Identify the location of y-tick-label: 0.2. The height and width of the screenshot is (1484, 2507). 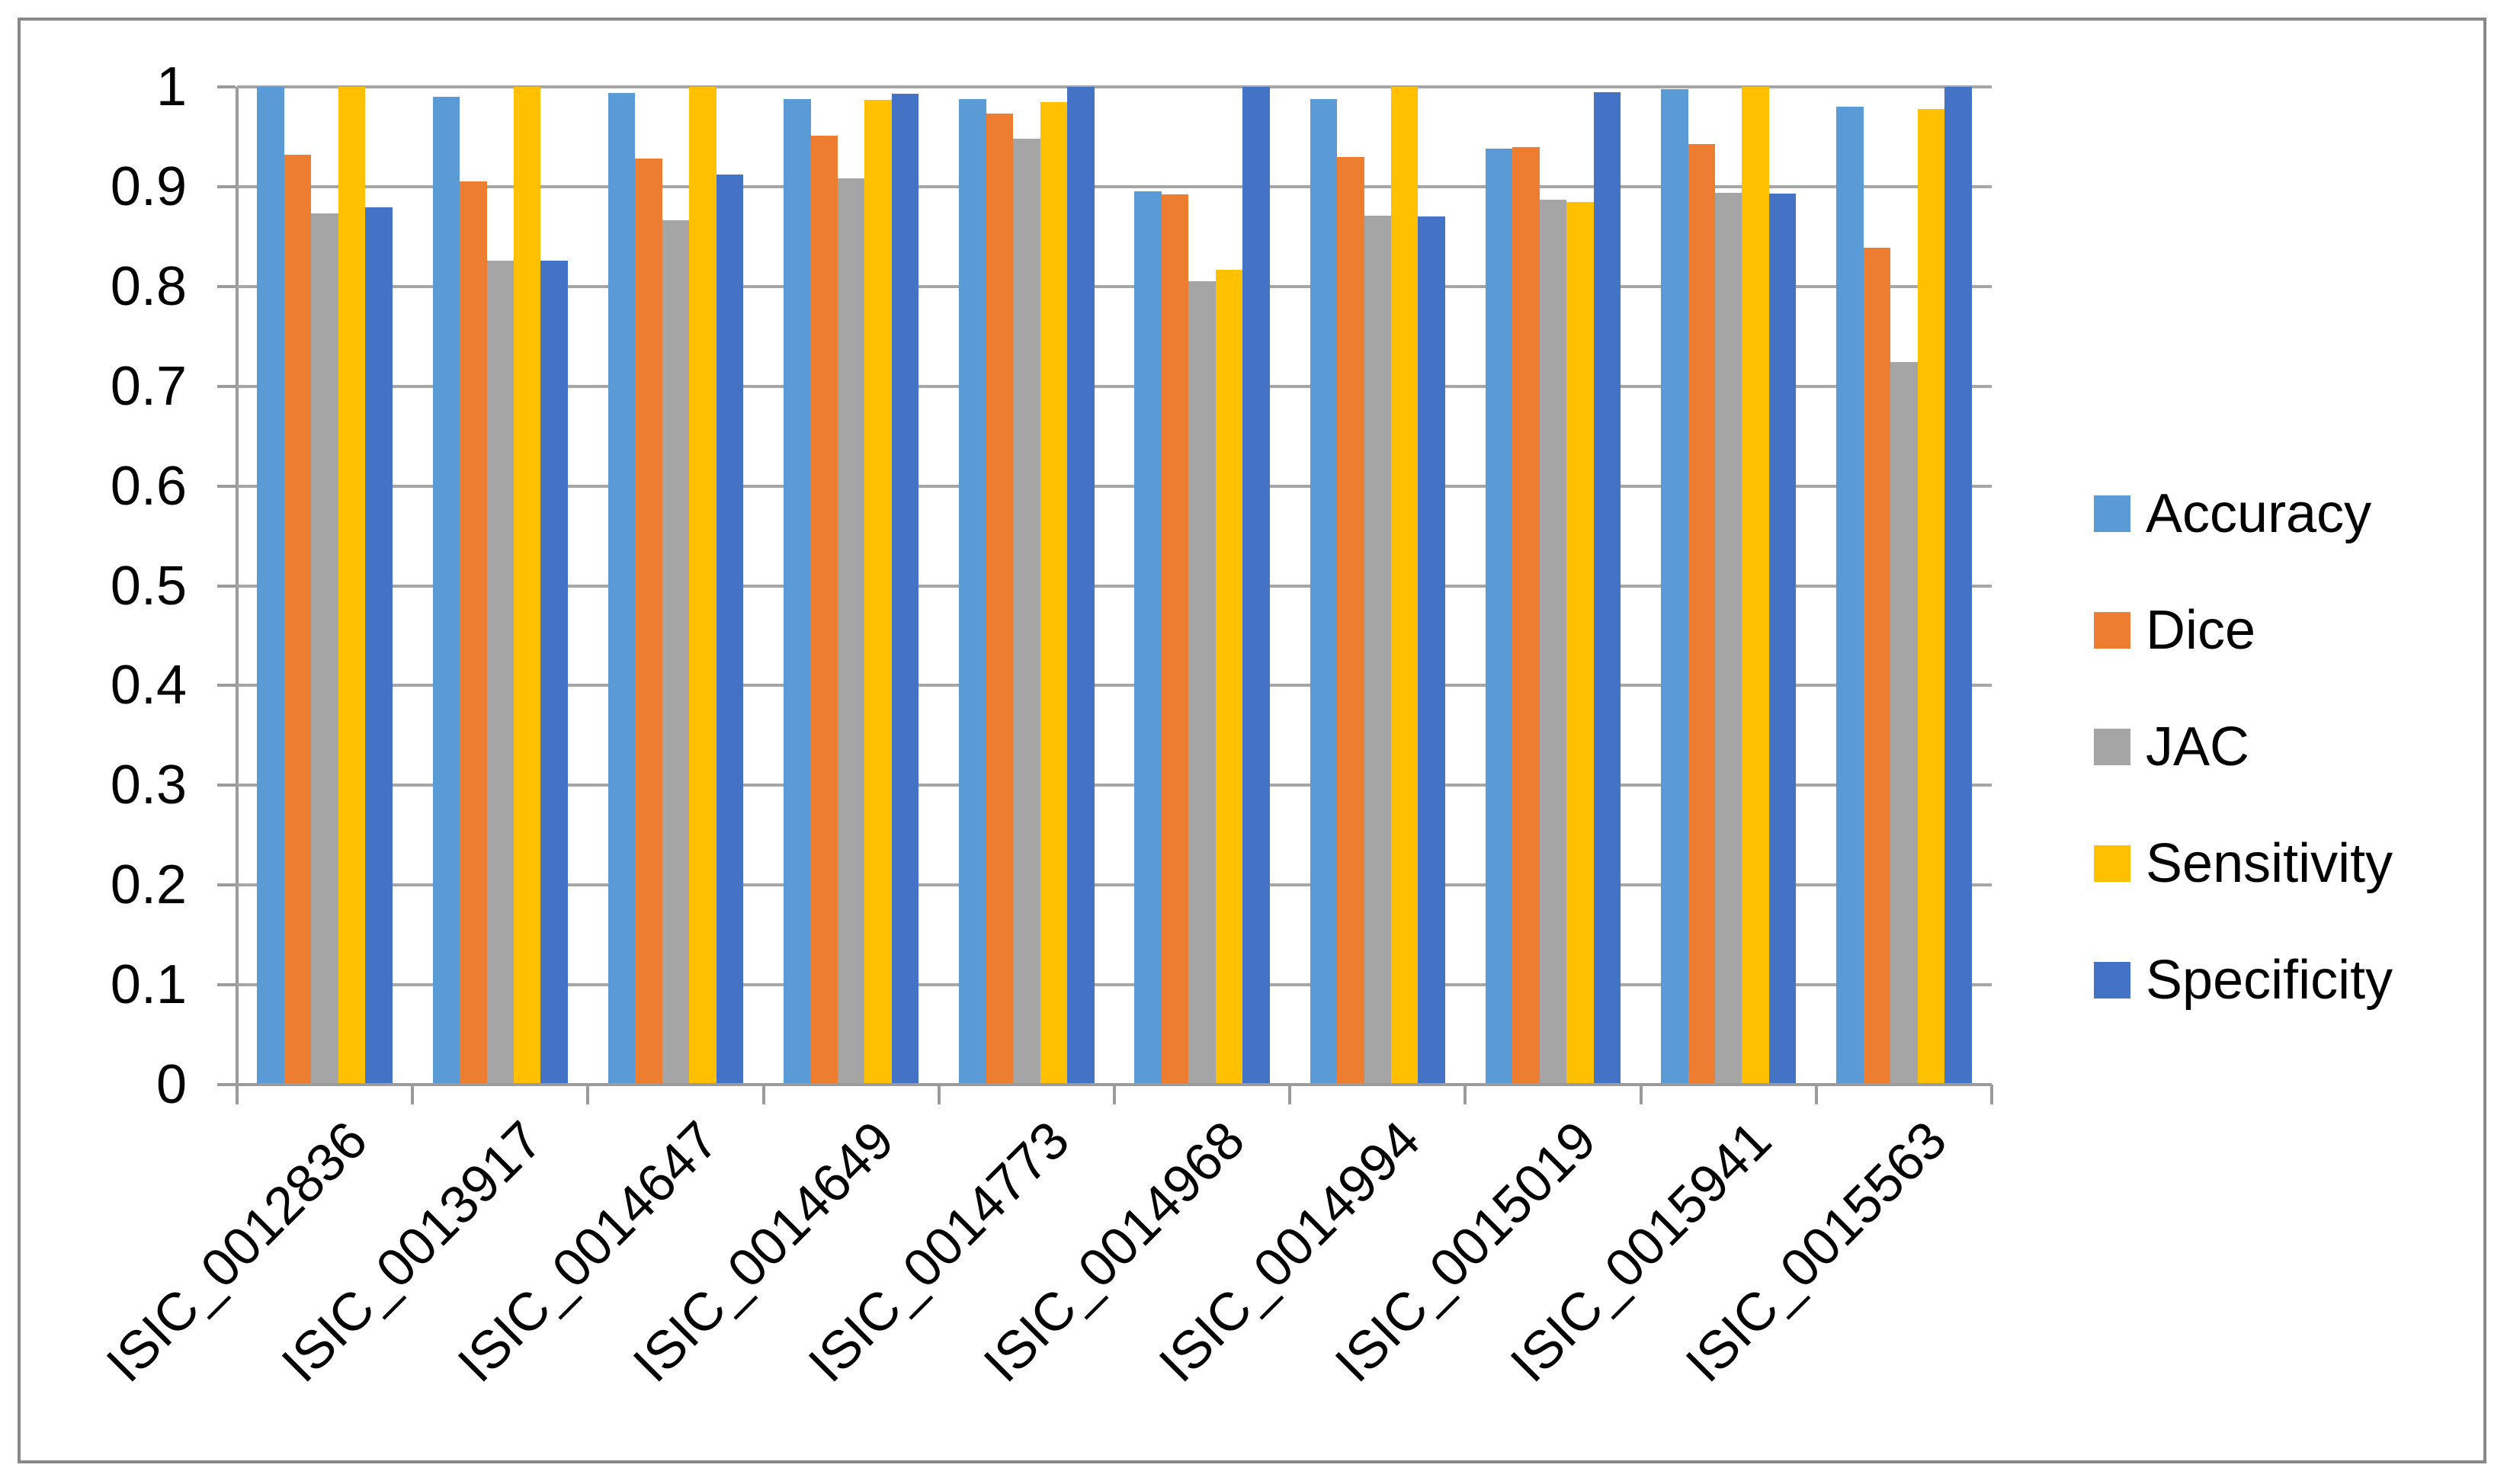
(148, 885).